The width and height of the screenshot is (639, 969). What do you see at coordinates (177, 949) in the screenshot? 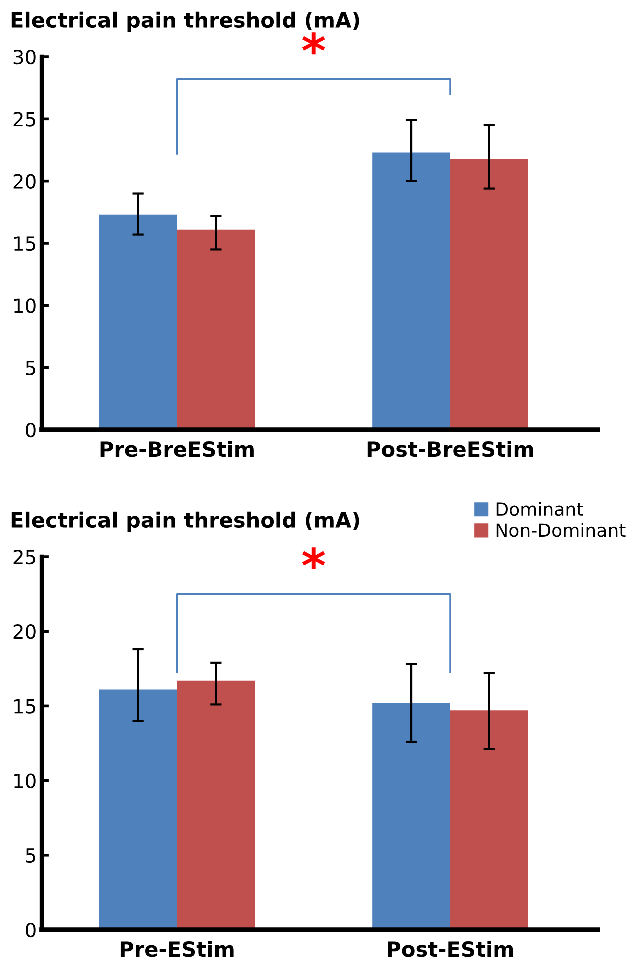
I see `x-tick-label: Pre-EStim` at bounding box center [177, 949].